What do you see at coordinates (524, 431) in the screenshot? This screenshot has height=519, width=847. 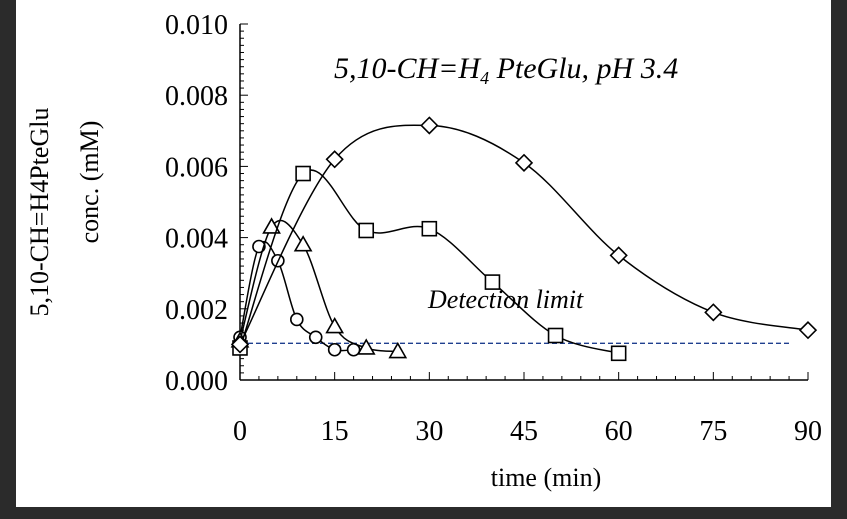 I see `x-tick-label: 45` at bounding box center [524, 431].